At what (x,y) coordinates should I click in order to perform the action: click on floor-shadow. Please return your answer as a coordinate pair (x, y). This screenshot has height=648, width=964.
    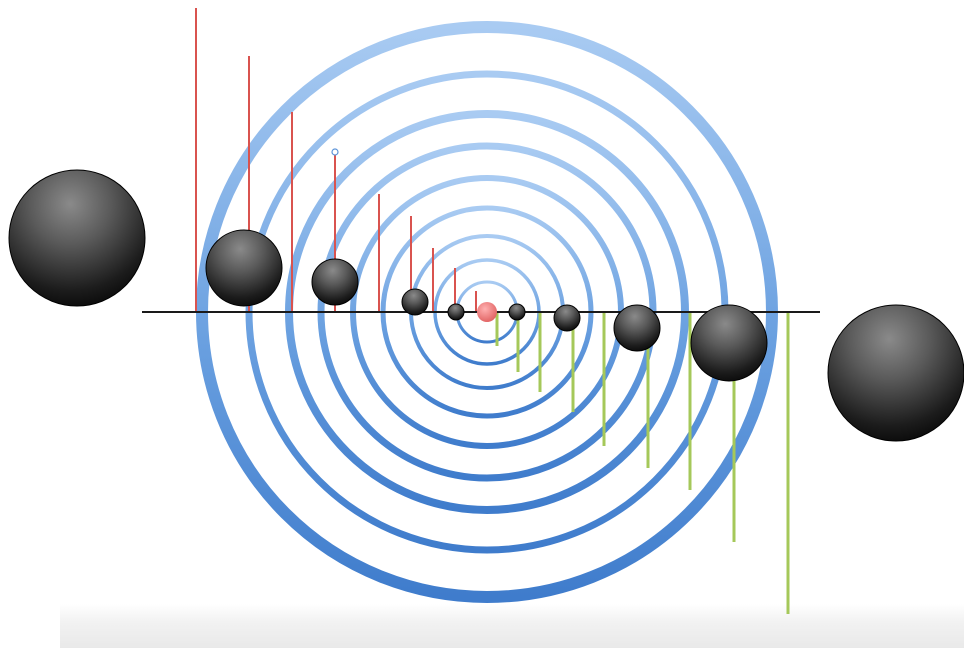
    Looking at the image, I should click on (512, 626).